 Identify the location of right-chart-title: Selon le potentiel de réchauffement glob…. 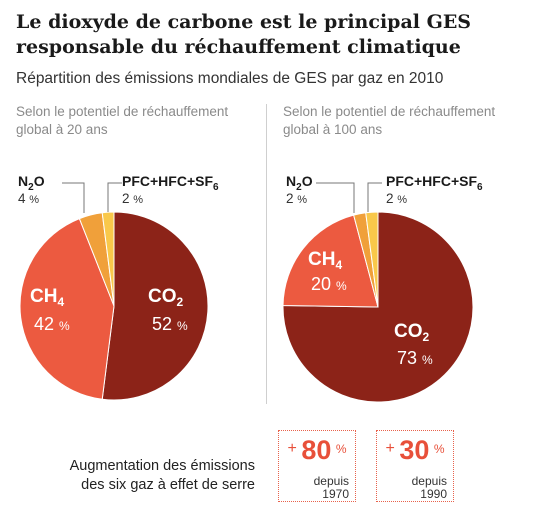
(389, 120).